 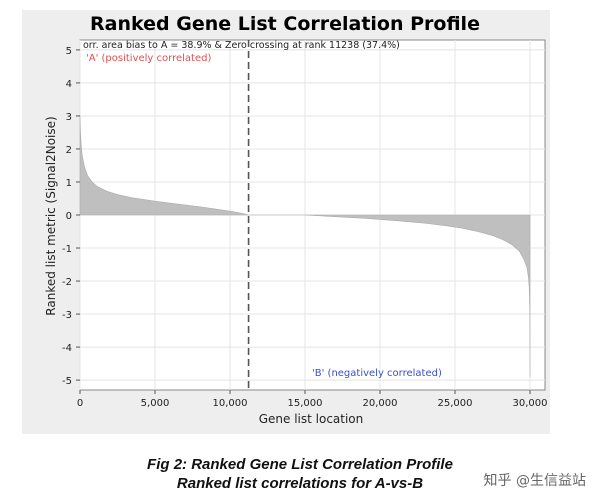 What do you see at coordinates (311, 419) in the screenshot?
I see `x-axis-label: Gene list location` at bounding box center [311, 419].